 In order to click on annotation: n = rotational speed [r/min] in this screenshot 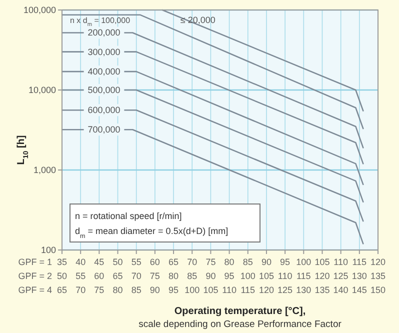, I will do `click(128, 216)`.